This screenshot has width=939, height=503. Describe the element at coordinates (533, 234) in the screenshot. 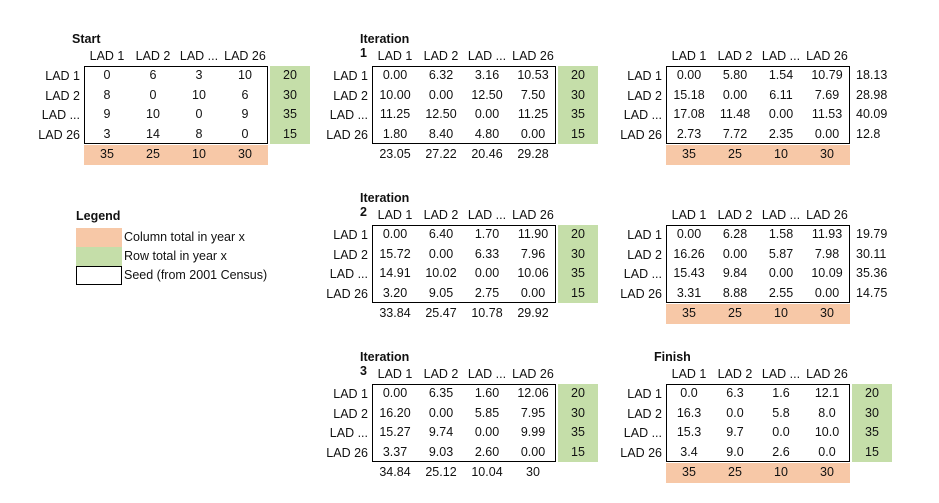

I see `matrix-cell: 11.90` at that location.